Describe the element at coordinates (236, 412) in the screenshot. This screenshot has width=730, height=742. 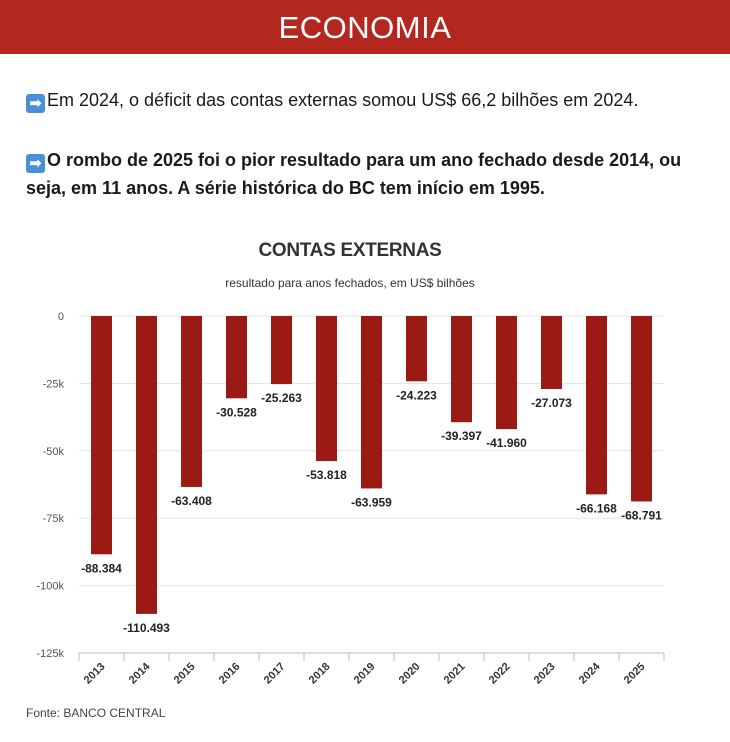
I see `data-label-2016: -30.528` at that location.